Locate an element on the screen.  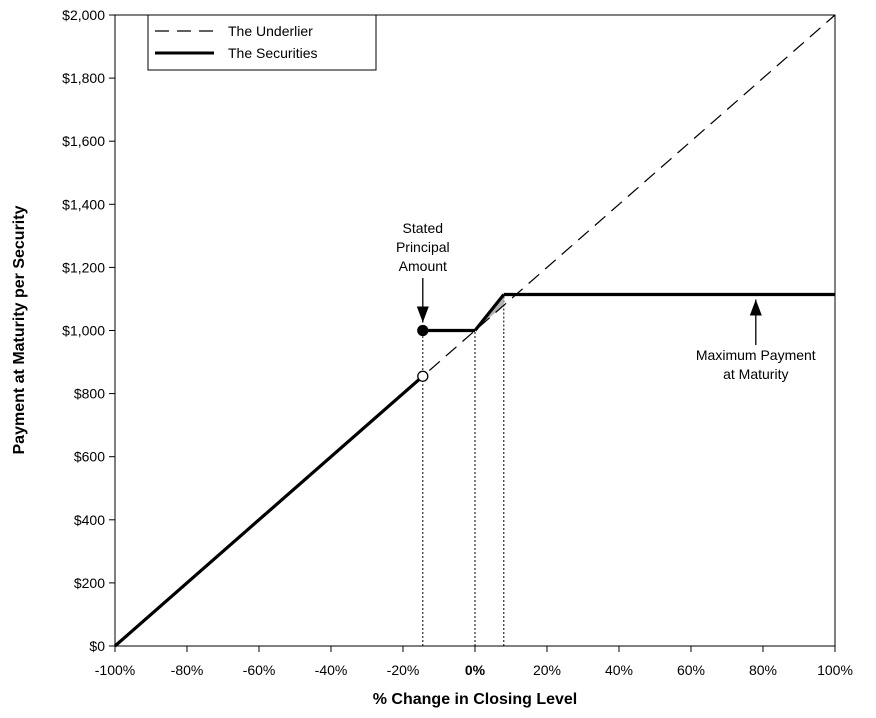
y-tick-label: $400 is located at coordinates (89, 520).